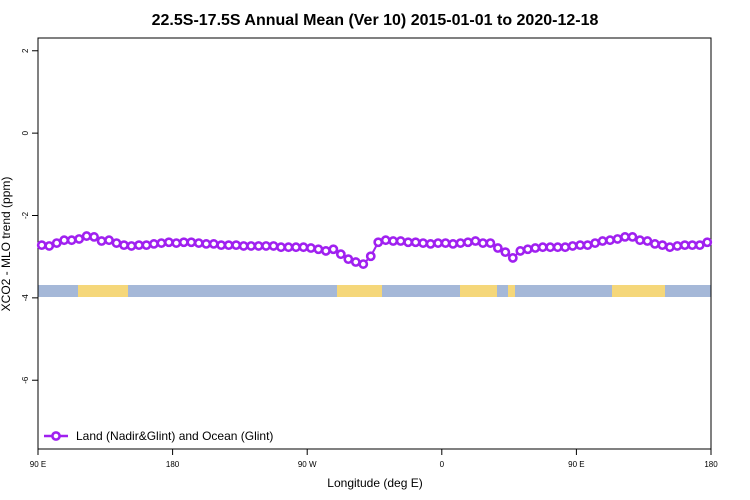 The image size is (750, 500). I want to click on land-ocean-strip, so click(374, 291).